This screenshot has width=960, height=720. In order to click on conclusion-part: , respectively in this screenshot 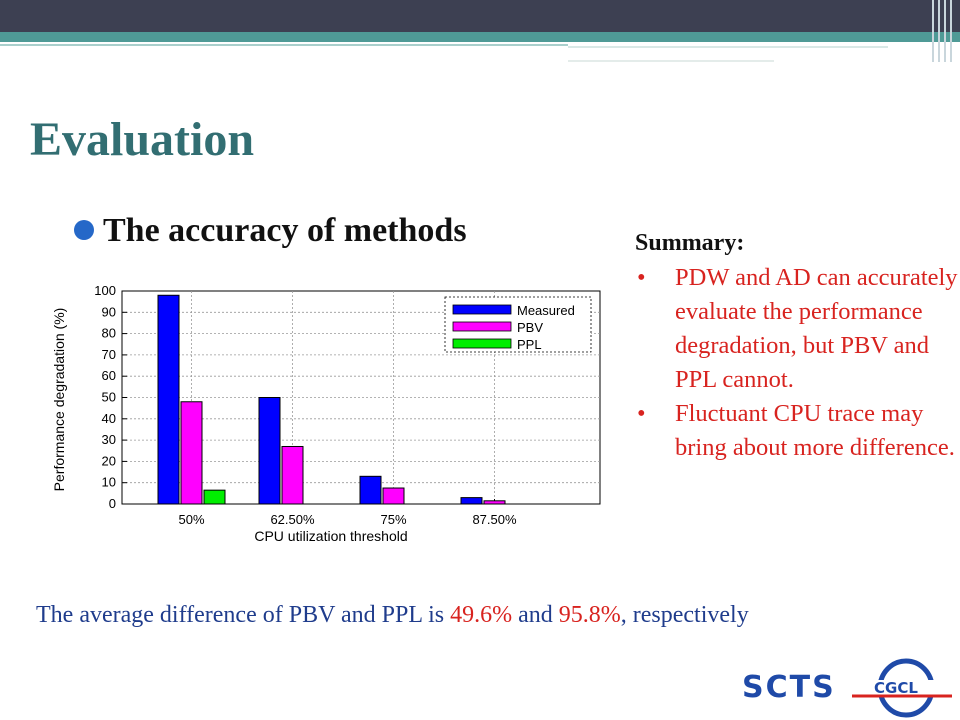, I will do `click(684, 615)`.